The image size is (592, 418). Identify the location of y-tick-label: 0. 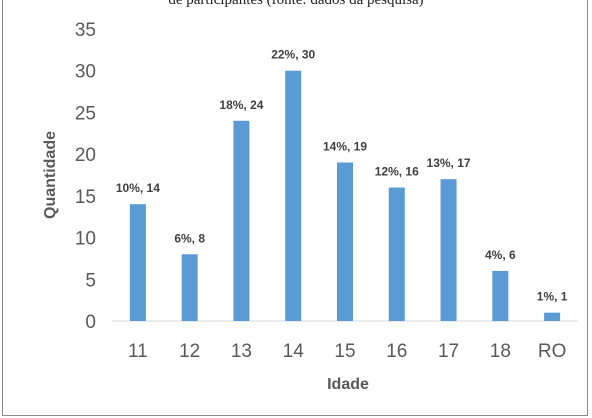
(90, 322).